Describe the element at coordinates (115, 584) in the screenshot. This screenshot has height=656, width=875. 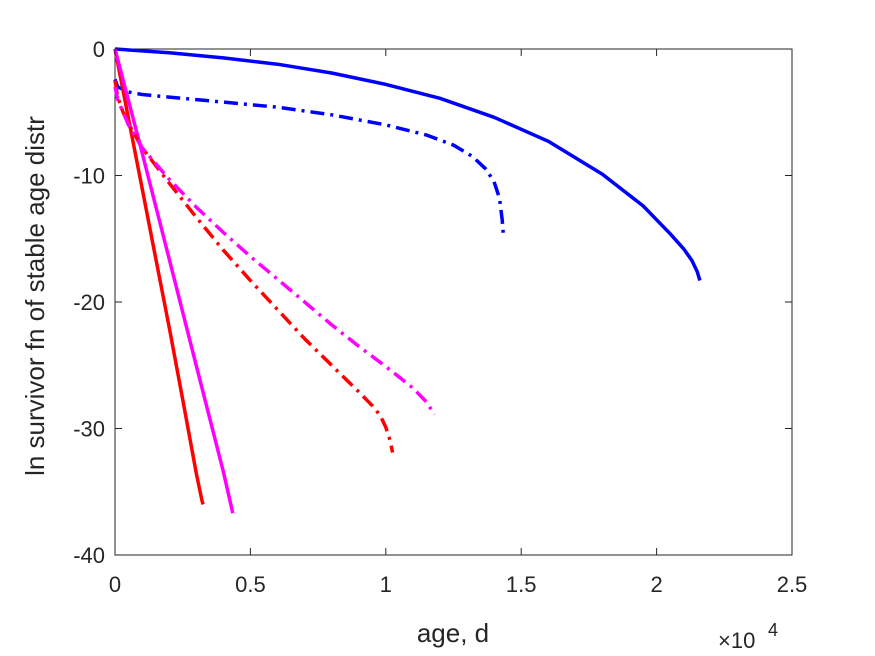
I see `x-tick-label: 0` at that location.